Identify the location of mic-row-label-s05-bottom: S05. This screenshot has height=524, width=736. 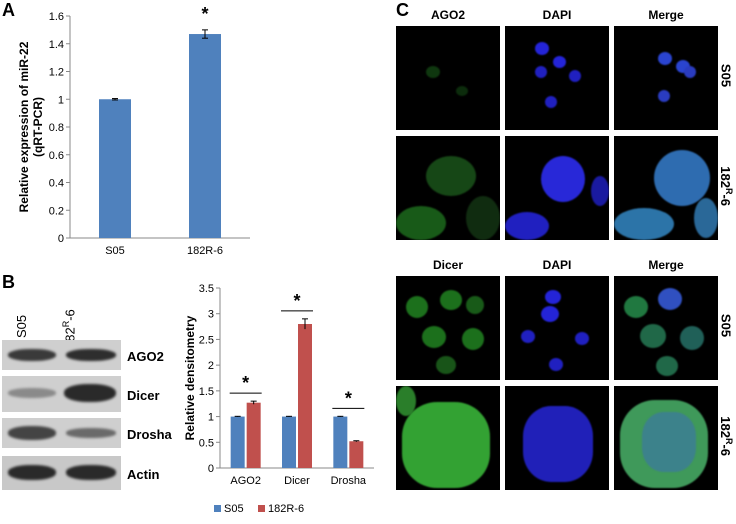
(726, 325).